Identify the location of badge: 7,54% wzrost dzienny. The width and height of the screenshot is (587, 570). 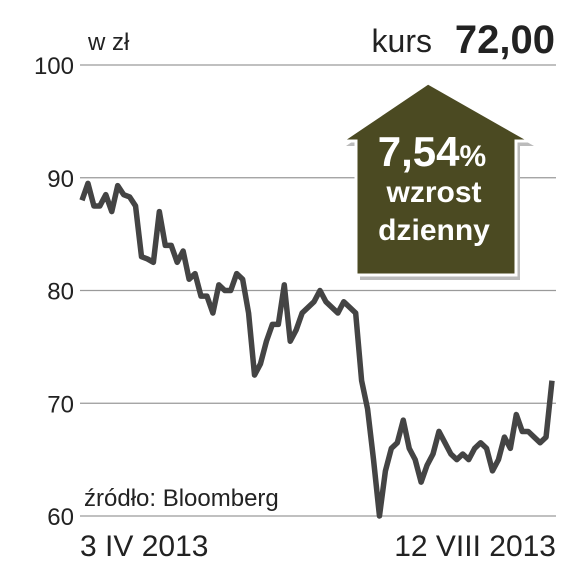
(436, 180).